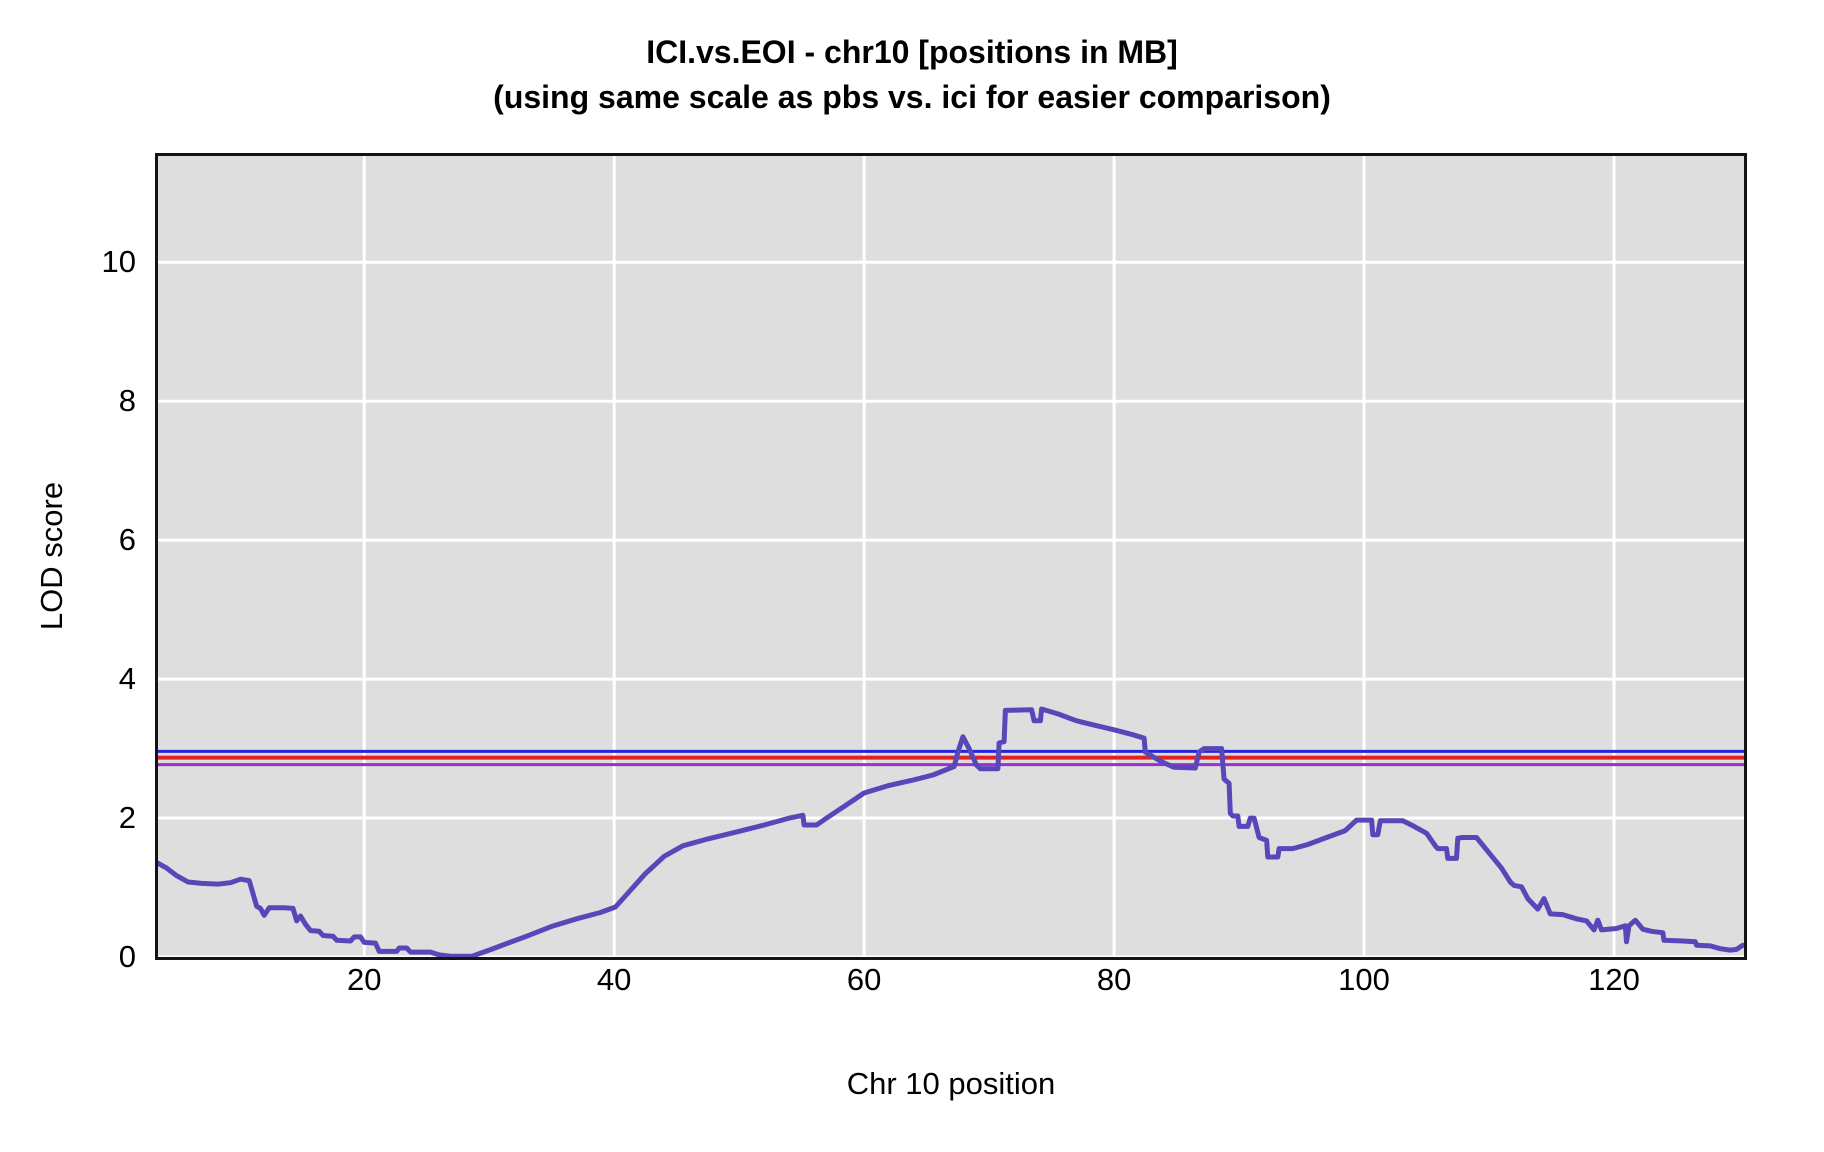 This screenshot has width=1824, height=1152. Describe the element at coordinates (127, 818) in the screenshot. I see `y-tick-label: 2` at that location.